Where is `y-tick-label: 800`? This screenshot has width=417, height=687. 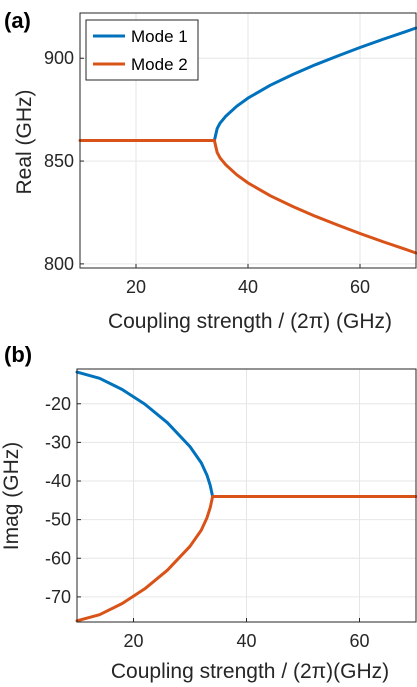
y-tick-label: 800 is located at coordinates (59, 264).